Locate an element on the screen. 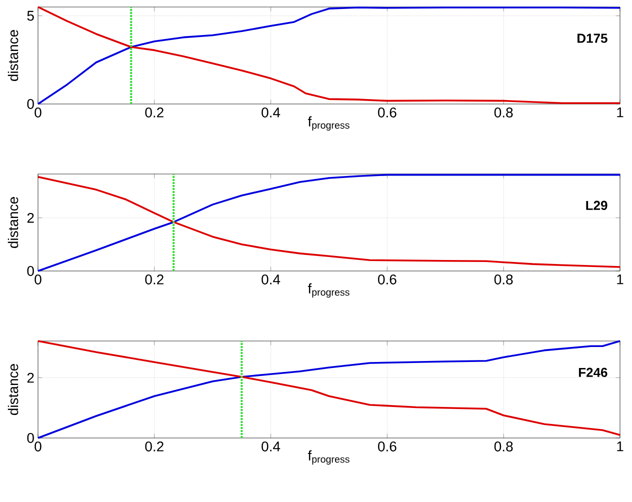 The height and width of the screenshot is (502, 632). annotation: L29 is located at coordinates (597, 205).